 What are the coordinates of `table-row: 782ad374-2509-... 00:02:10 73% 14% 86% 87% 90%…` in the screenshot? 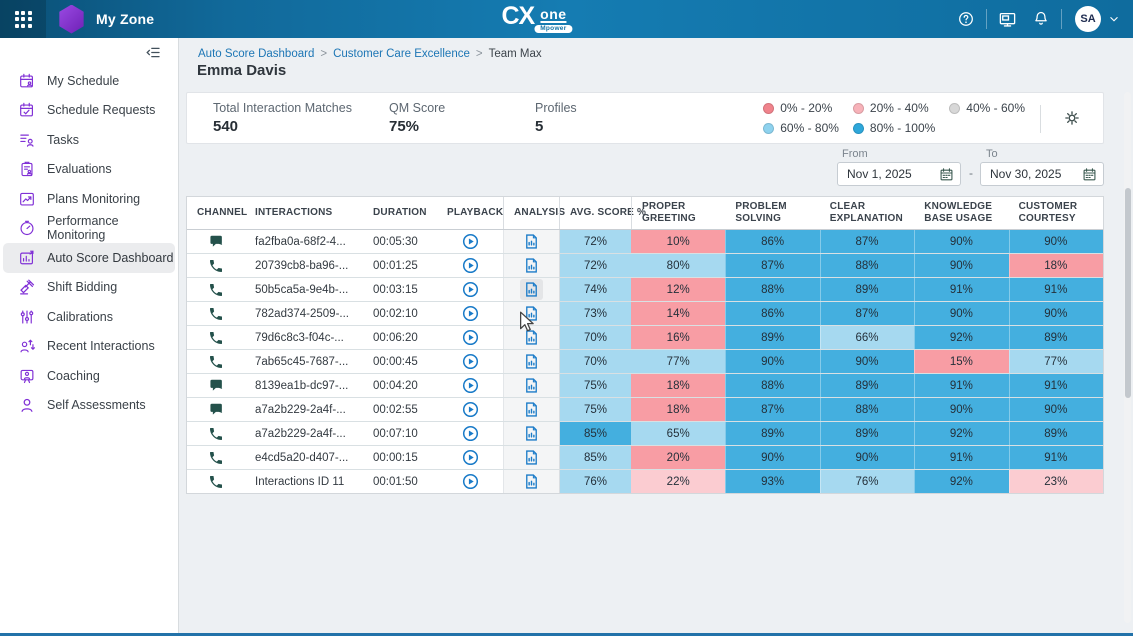 It's located at (645, 314).